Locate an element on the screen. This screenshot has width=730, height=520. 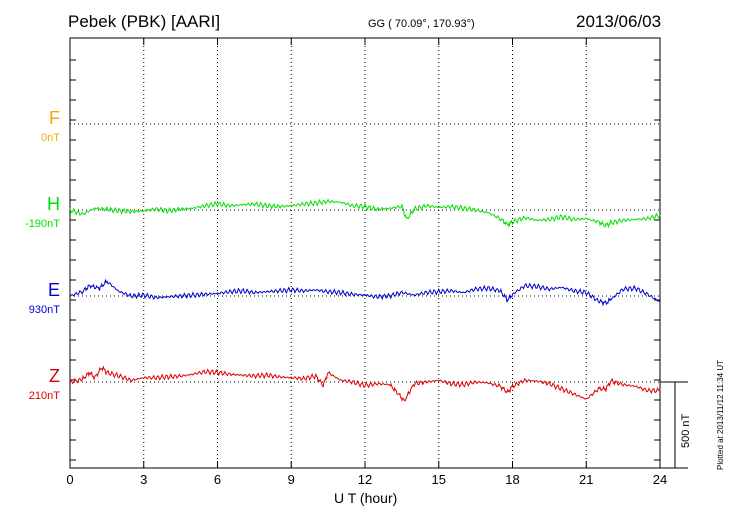
plotted-timestamp: Plotted at 2013/11/12 11:34 UT is located at coordinates (720, 414).